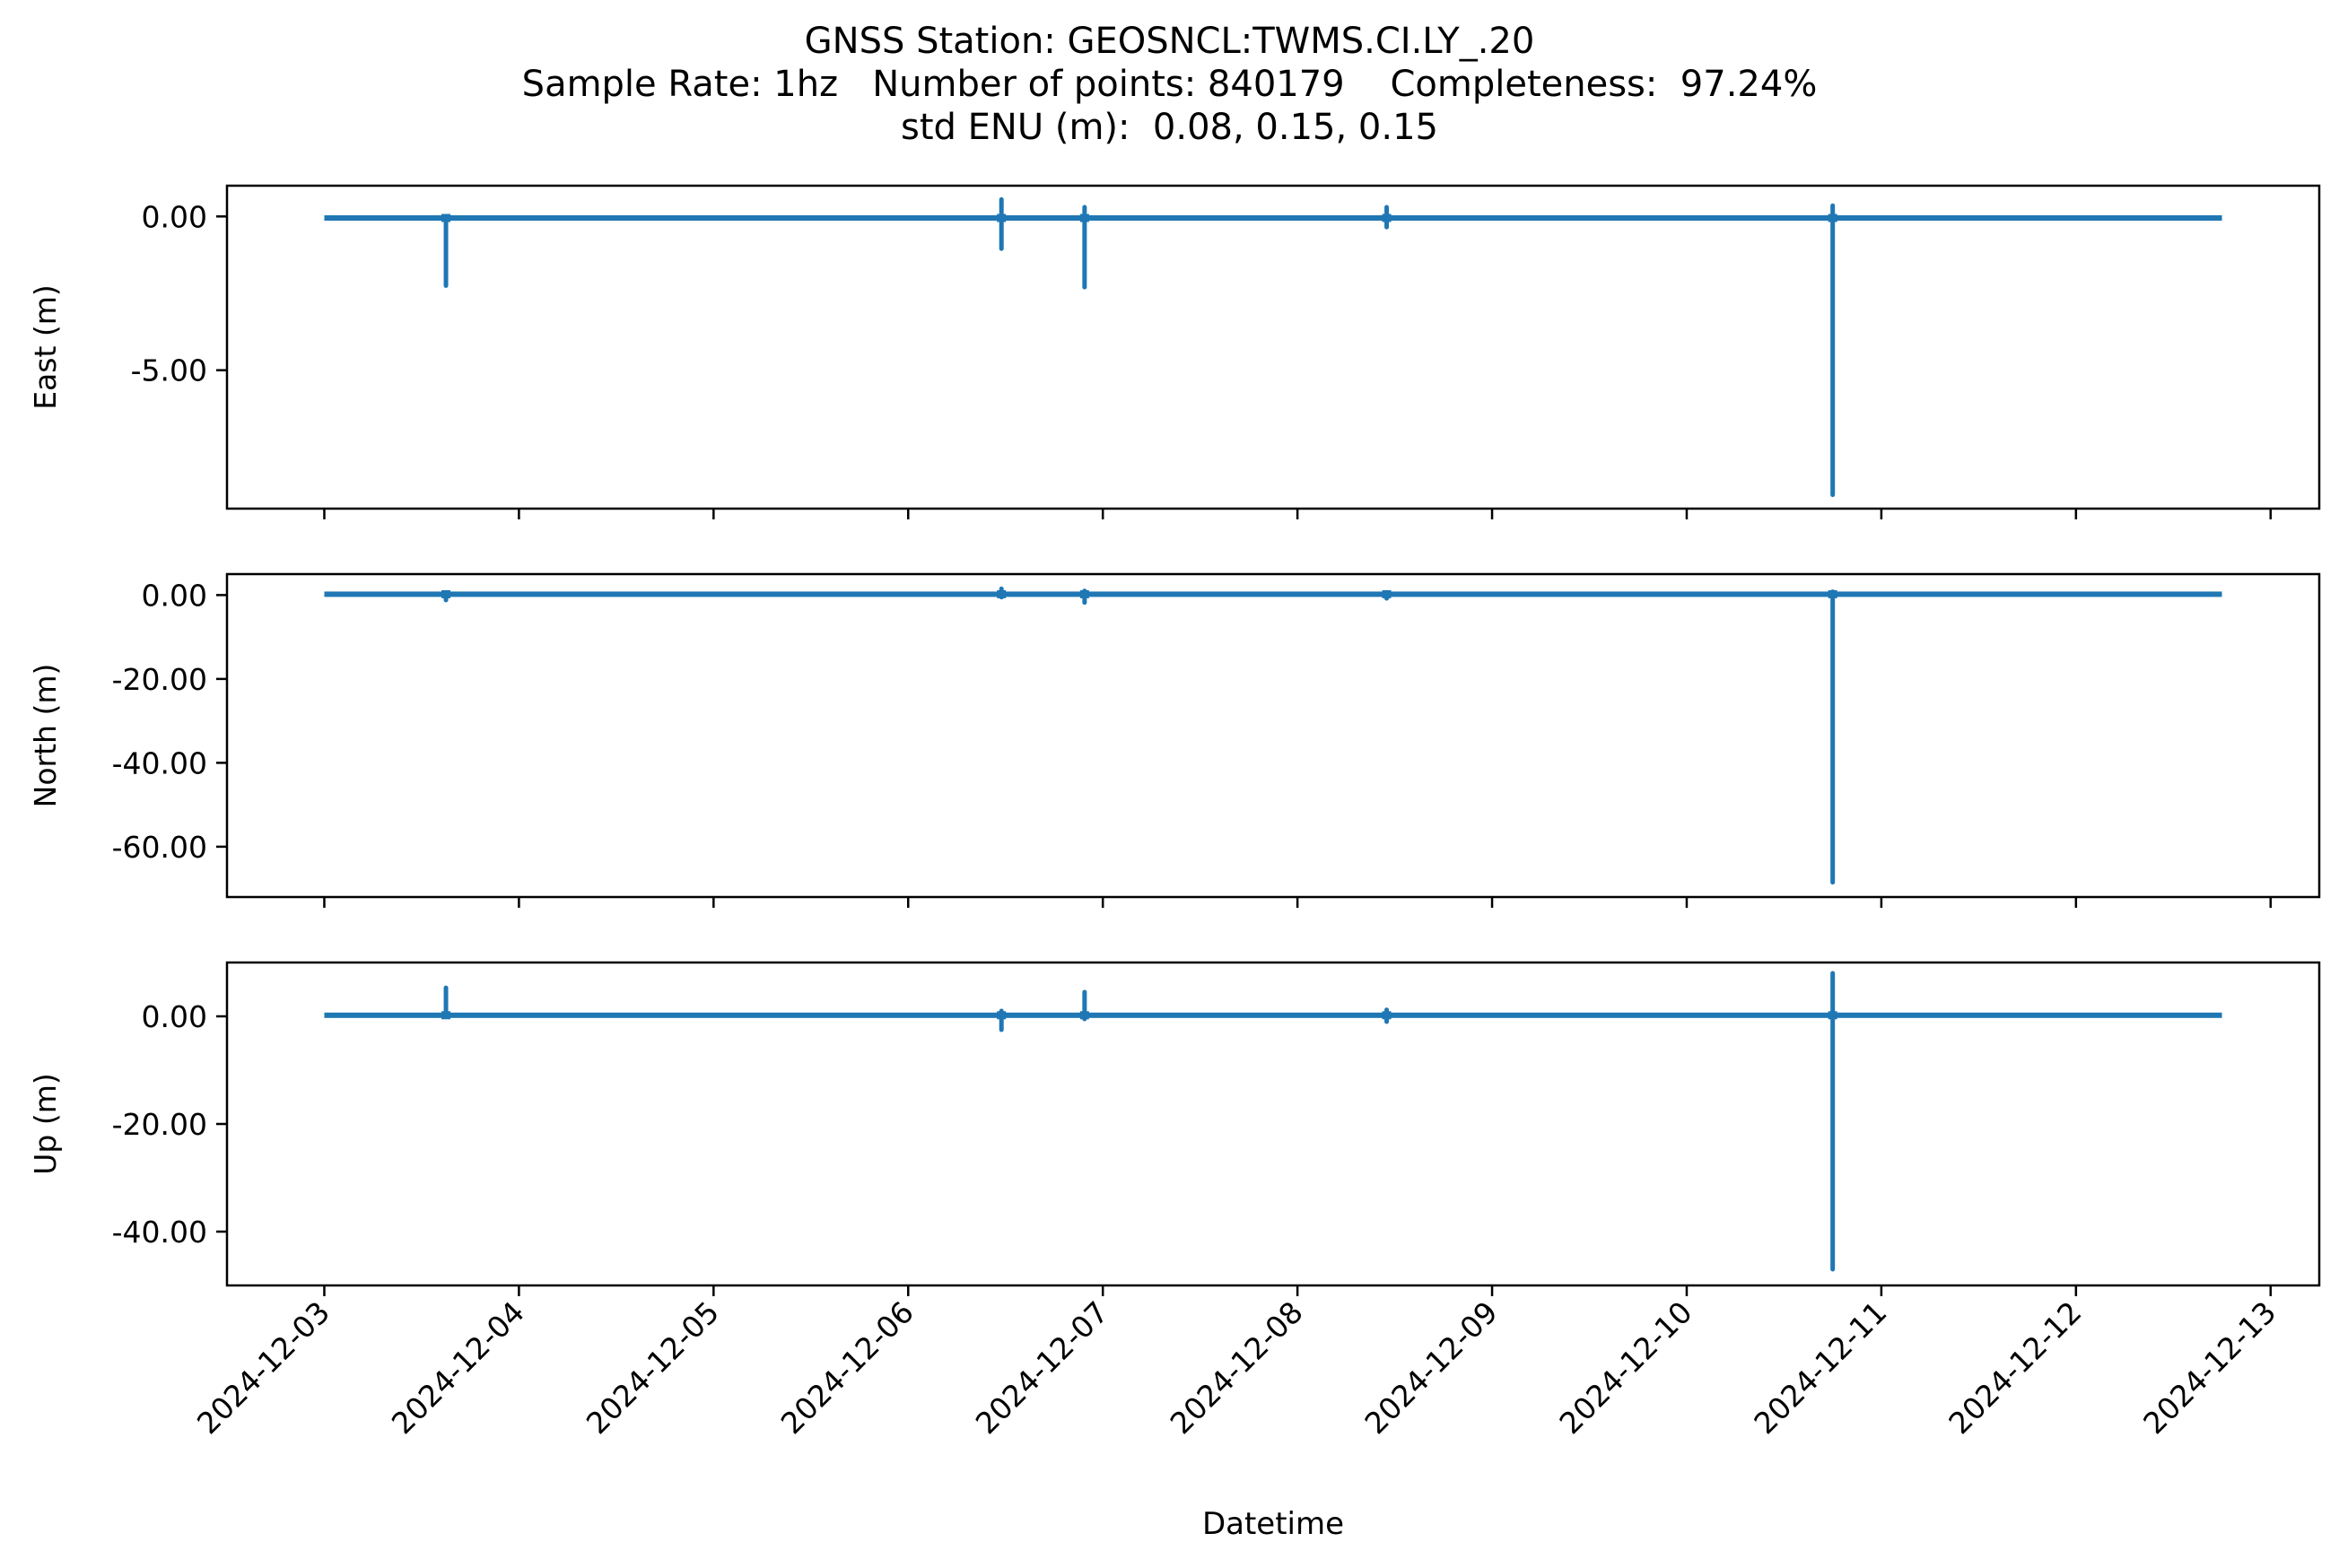  I want to click on x-tick-label: 2024-12-10, so click(1625, 1367).